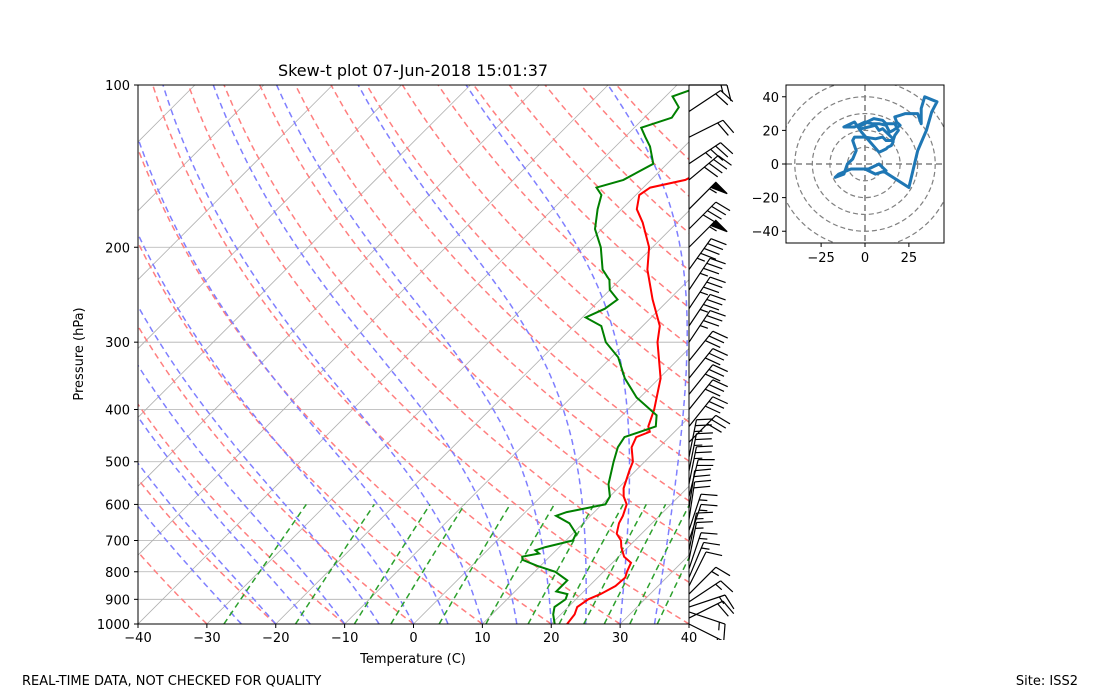  What do you see at coordinates (412, 659) in the screenshot?
I see `x-axis-label: Temperature (C)` at bounding box center [412, 659].